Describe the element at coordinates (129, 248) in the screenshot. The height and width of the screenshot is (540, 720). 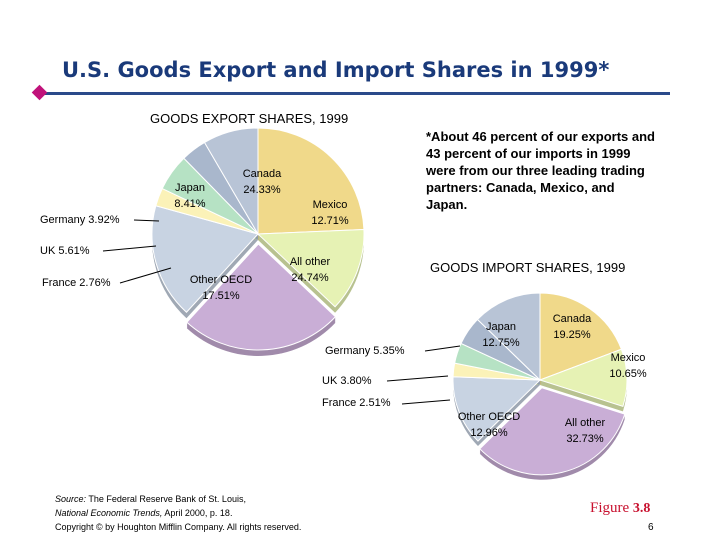
I see `export-leader-uk` at that location.